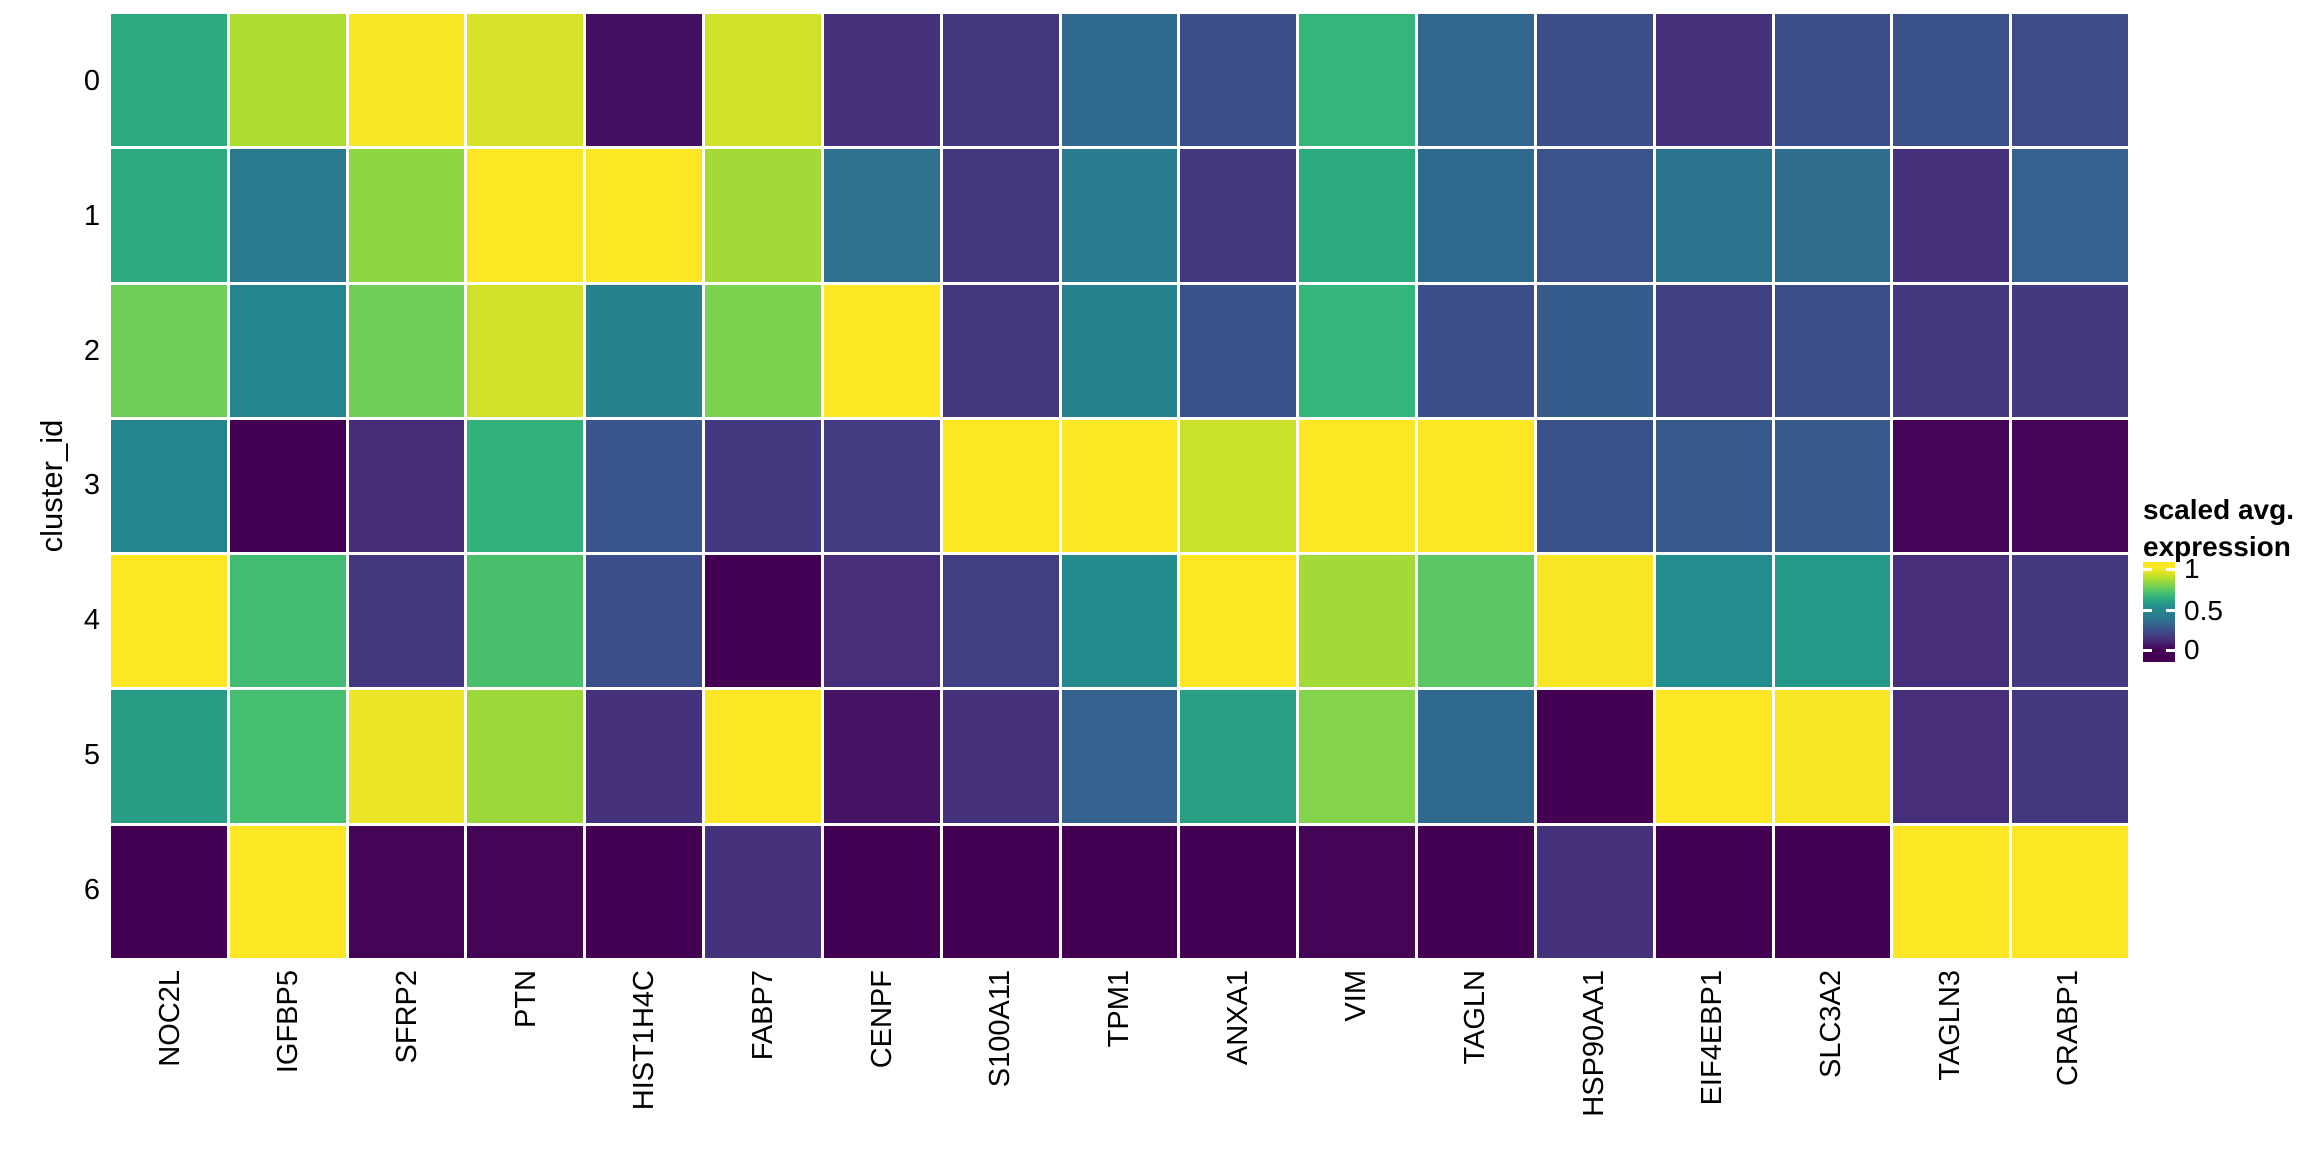 The image size is (2304, 1152). I want to click on x-axis-tick-label: TAGLN, so click(1475, 1059).